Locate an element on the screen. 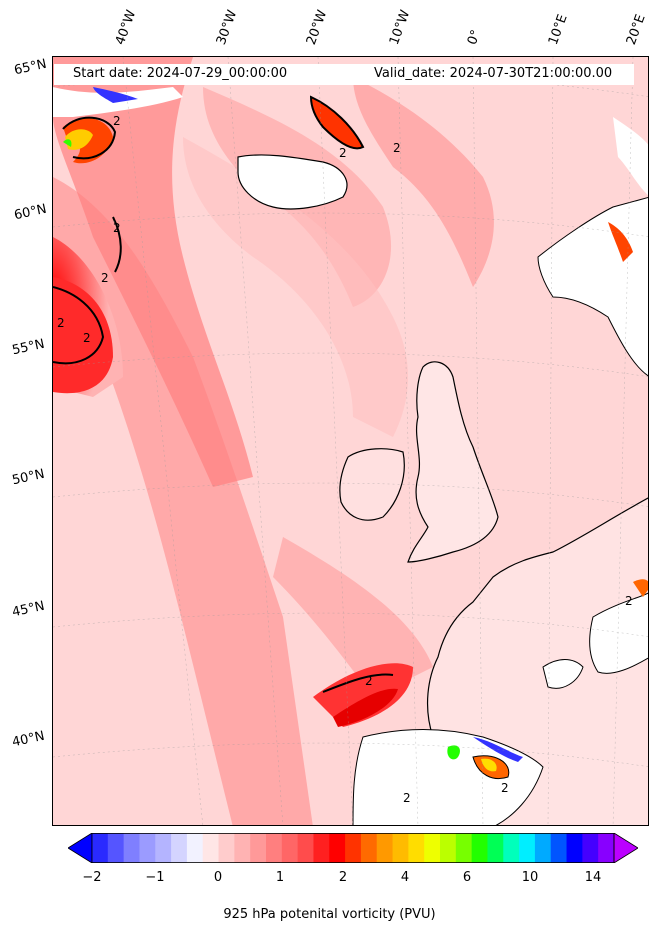  colorbar-tick: 6 is located at coordinates (467, 877).